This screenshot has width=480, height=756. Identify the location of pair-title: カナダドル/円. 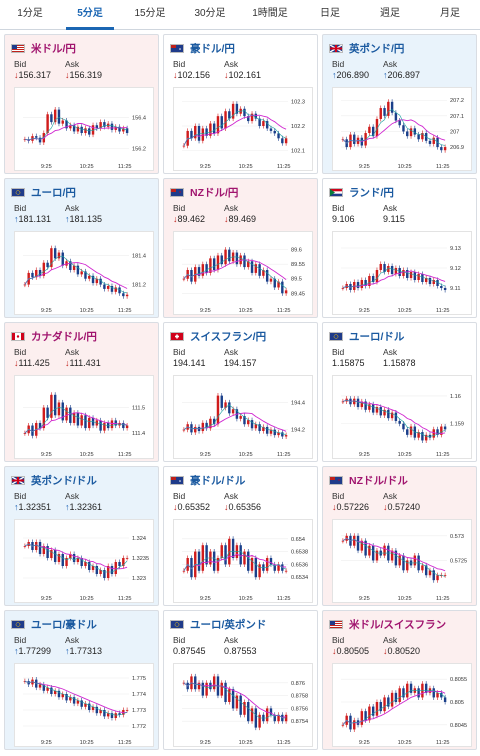
(54, 336).